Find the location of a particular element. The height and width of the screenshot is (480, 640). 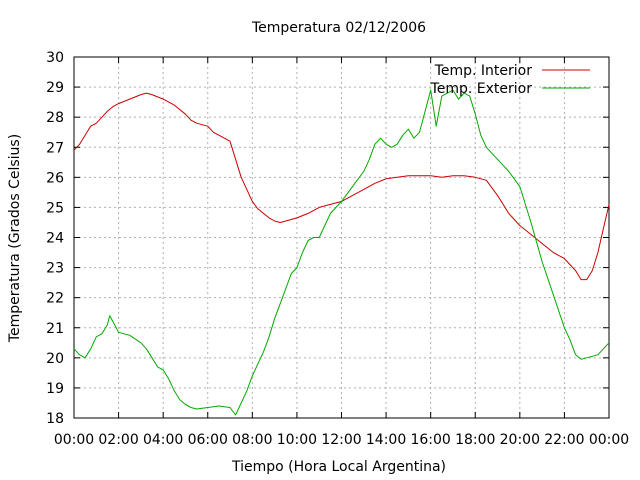

y-tick-label: 25 is located at coordinates (55, 208).